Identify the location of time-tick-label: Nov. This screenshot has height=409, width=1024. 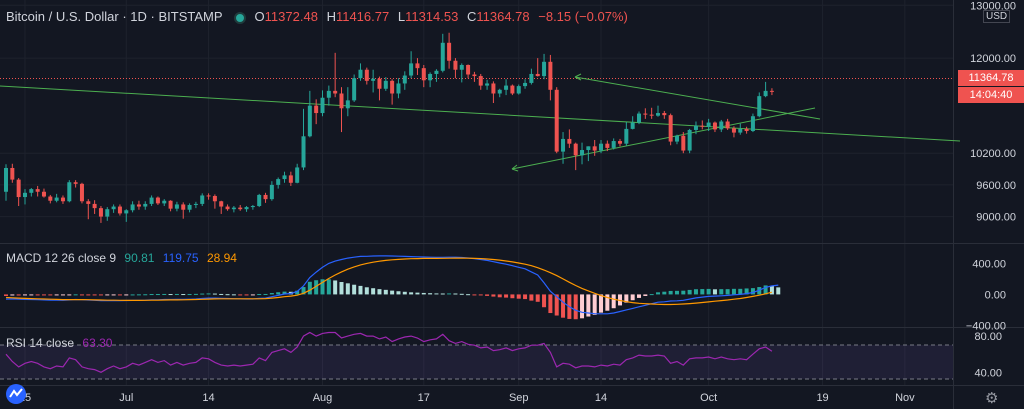
(905, 398).